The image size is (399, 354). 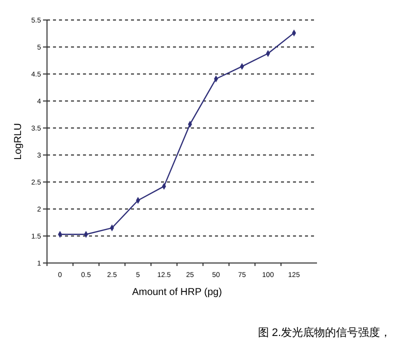 I want to click on point, so click(x=268, y=53).